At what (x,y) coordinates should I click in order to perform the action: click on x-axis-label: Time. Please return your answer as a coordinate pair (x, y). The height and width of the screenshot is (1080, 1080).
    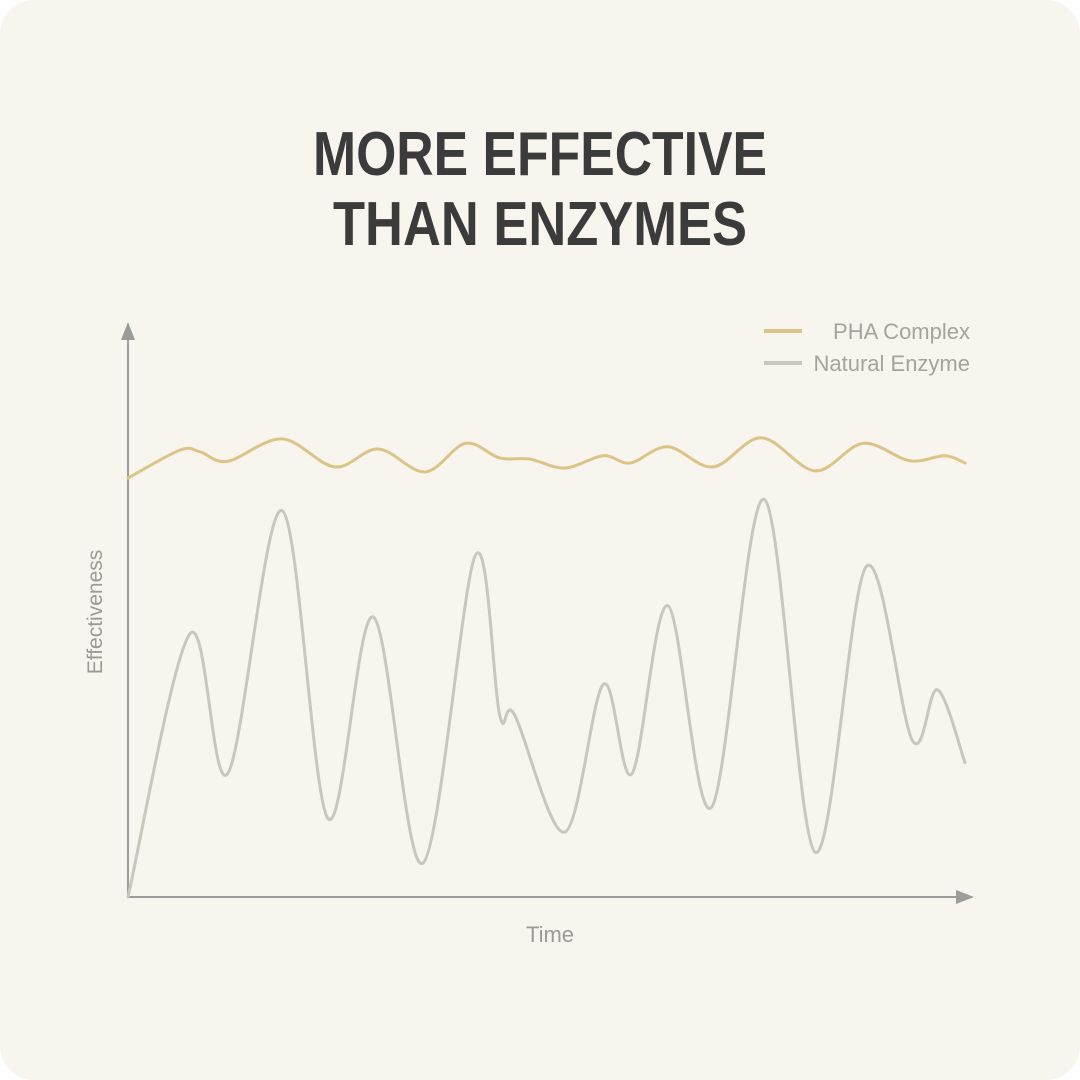
    Looking at the image, I should click on (550, 934).